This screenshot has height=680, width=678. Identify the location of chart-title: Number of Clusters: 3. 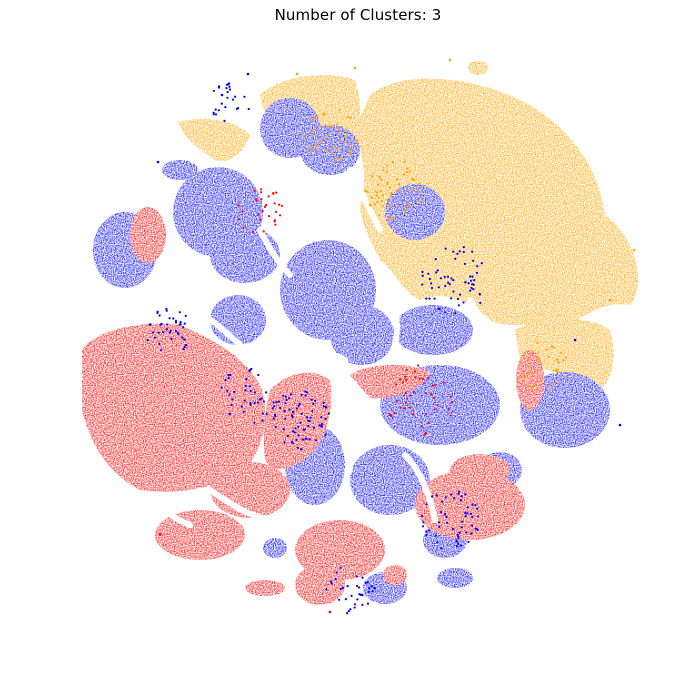
(358, 15).